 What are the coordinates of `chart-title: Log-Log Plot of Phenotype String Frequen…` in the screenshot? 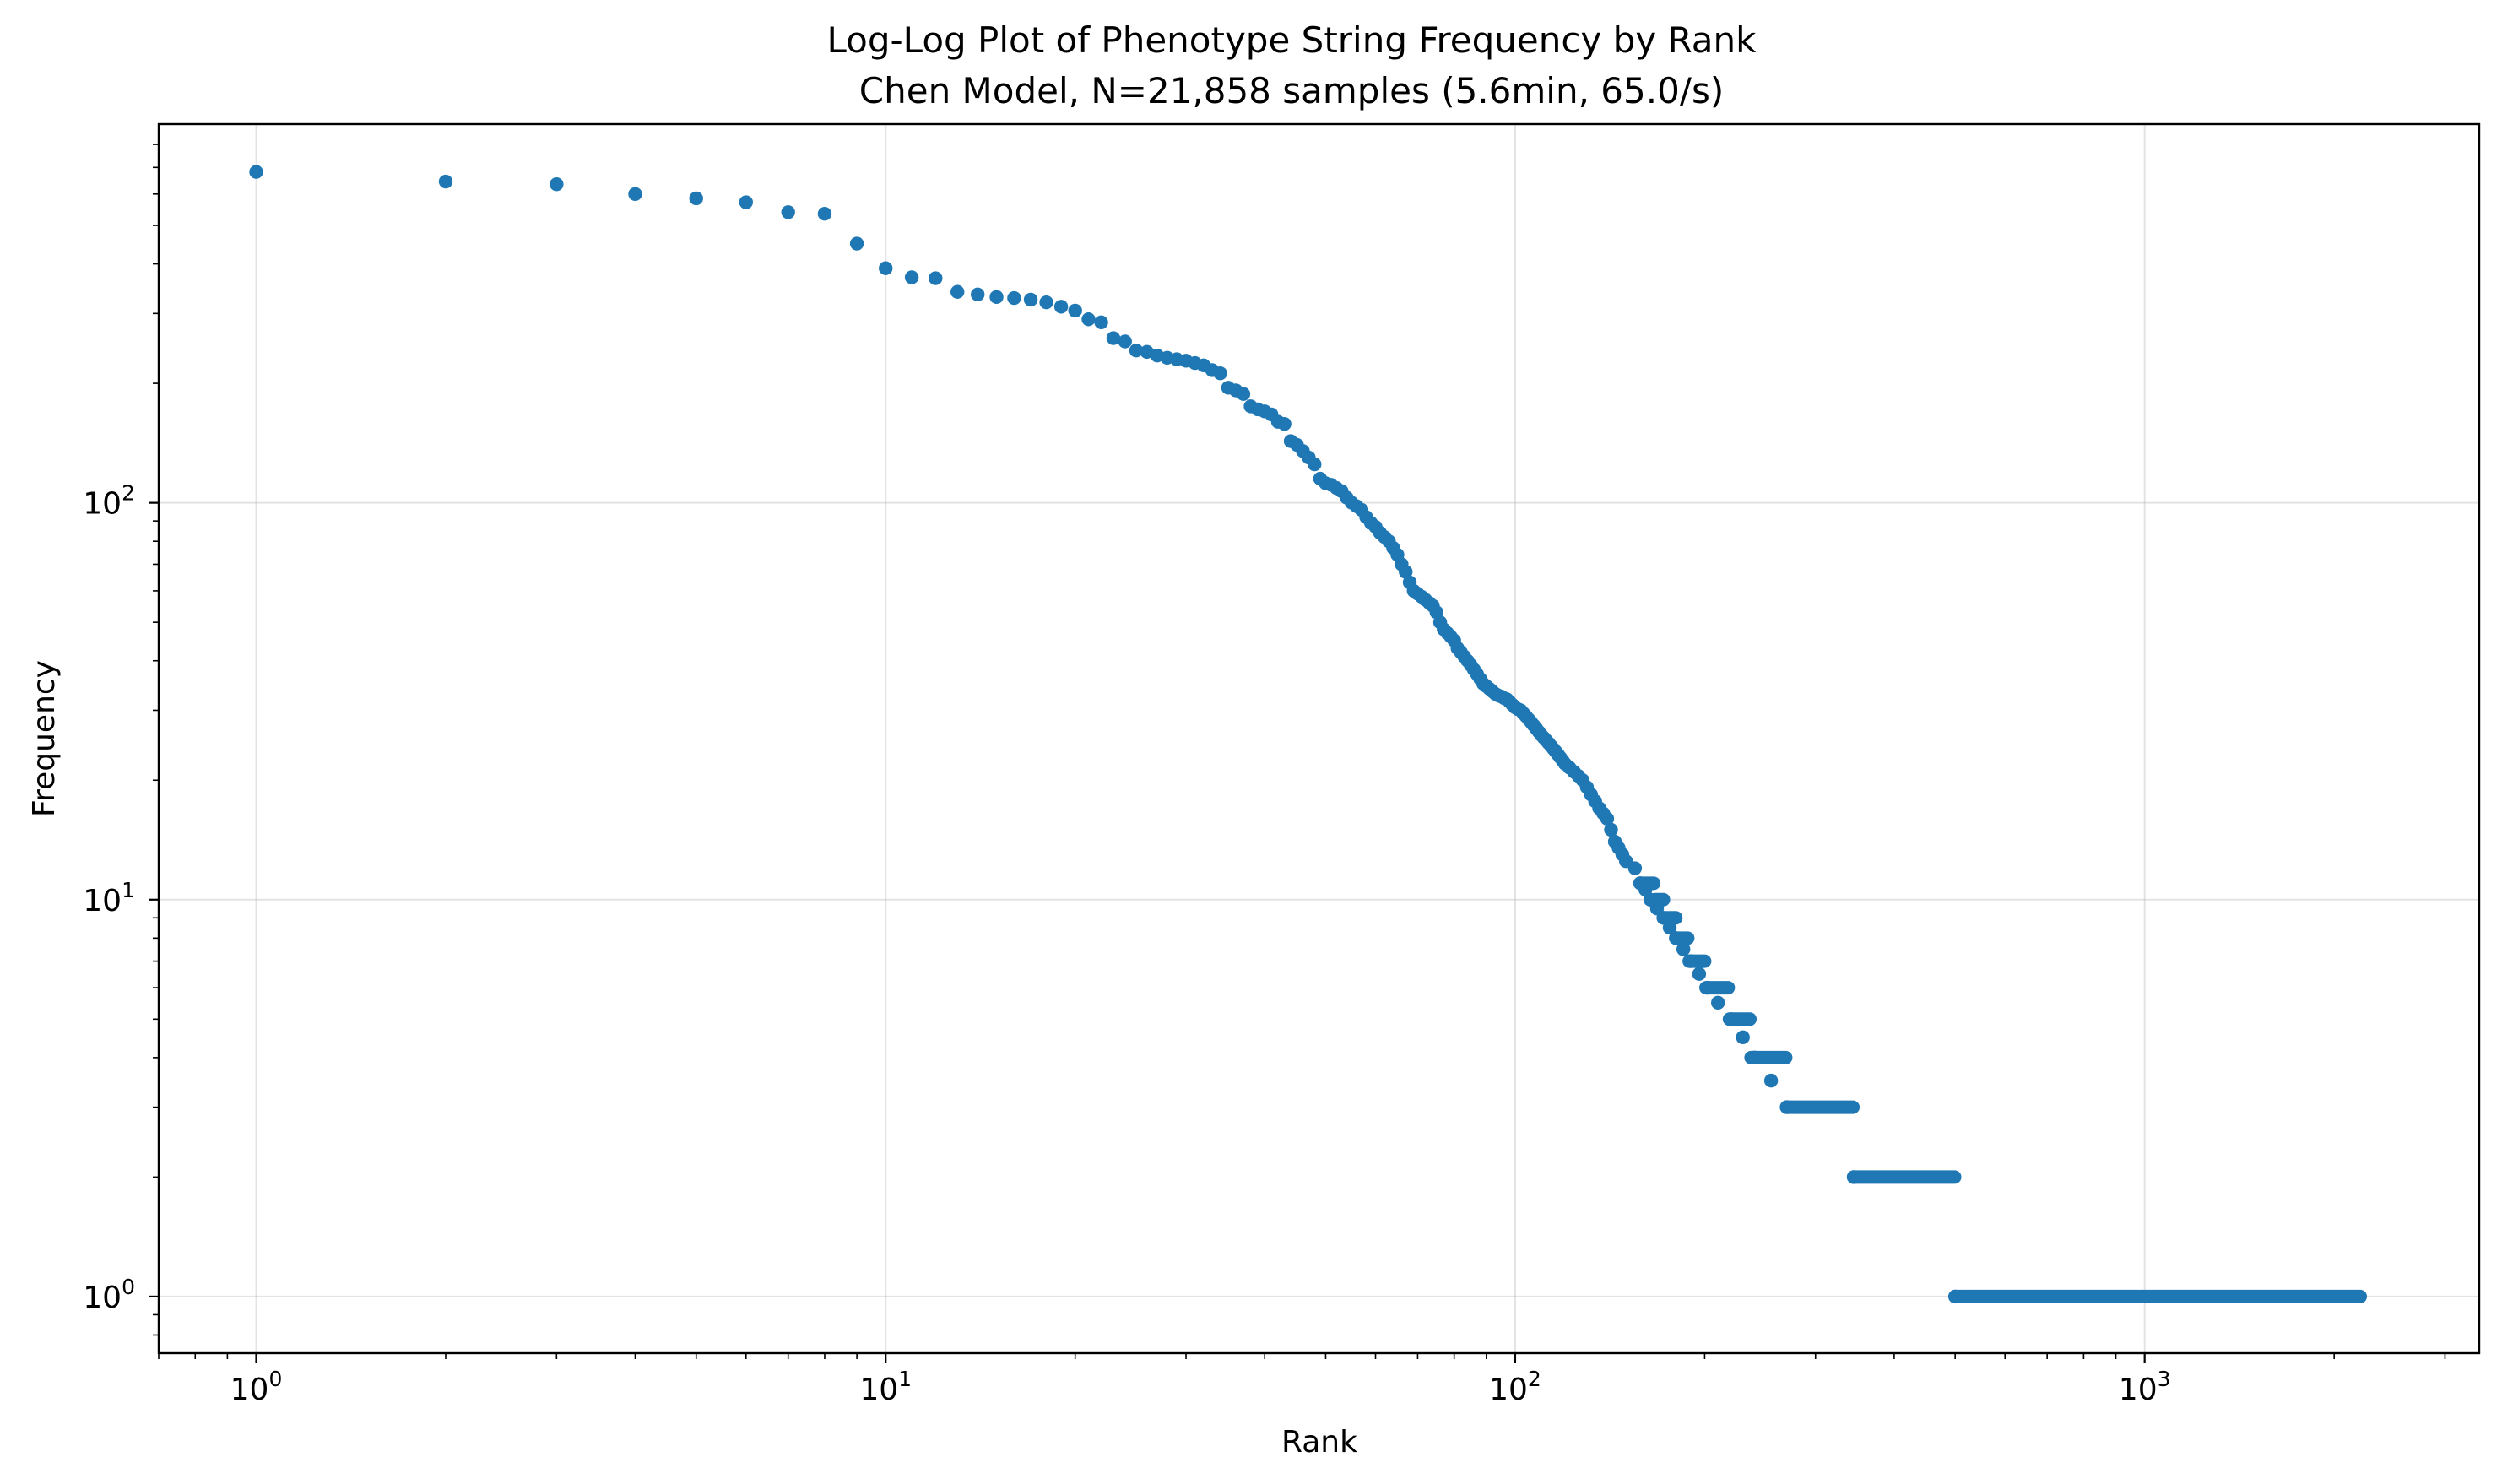 It's located at (1292, 40).